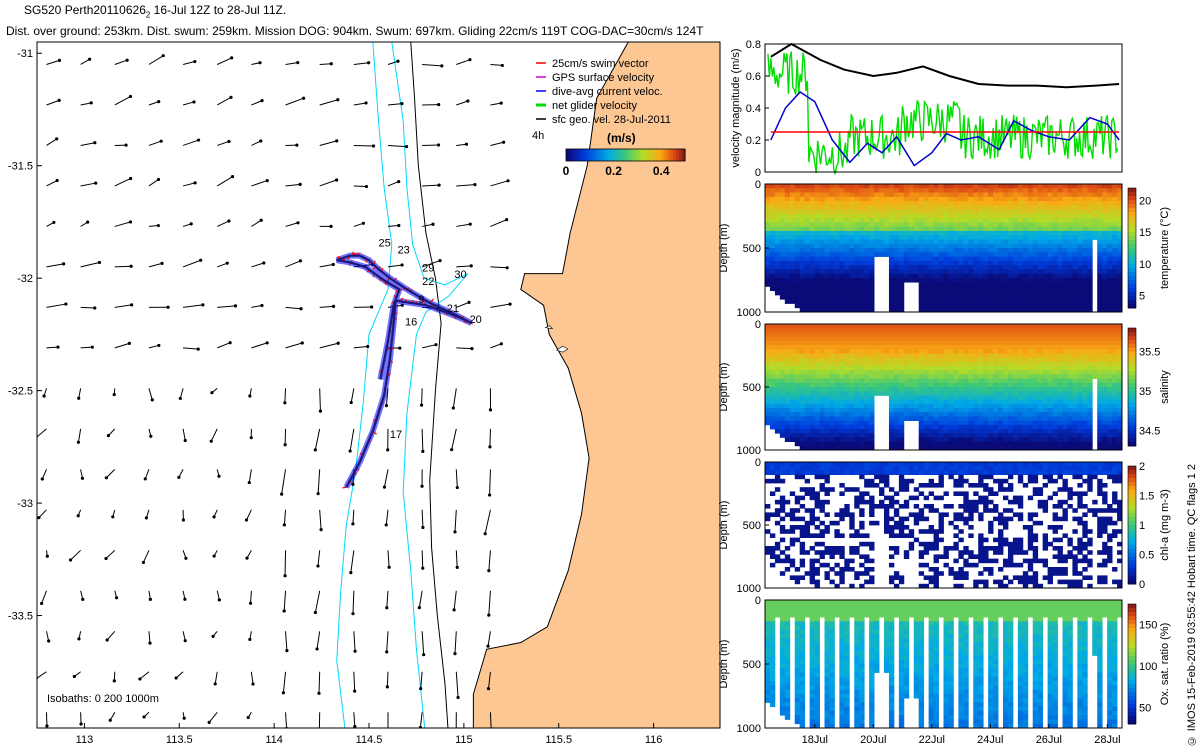  What do you see at coordinates (20, 167) in the screenshot?
I see `map-ytick-label: -31.5` at bounding box center [20, 167].